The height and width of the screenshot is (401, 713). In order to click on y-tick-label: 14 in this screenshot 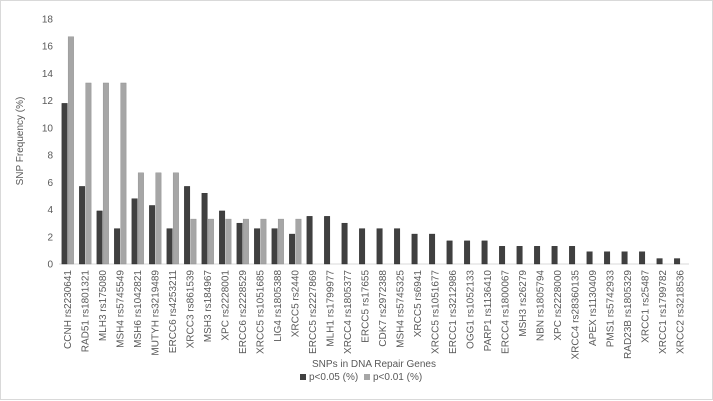, I will do `click(48, 74)`.